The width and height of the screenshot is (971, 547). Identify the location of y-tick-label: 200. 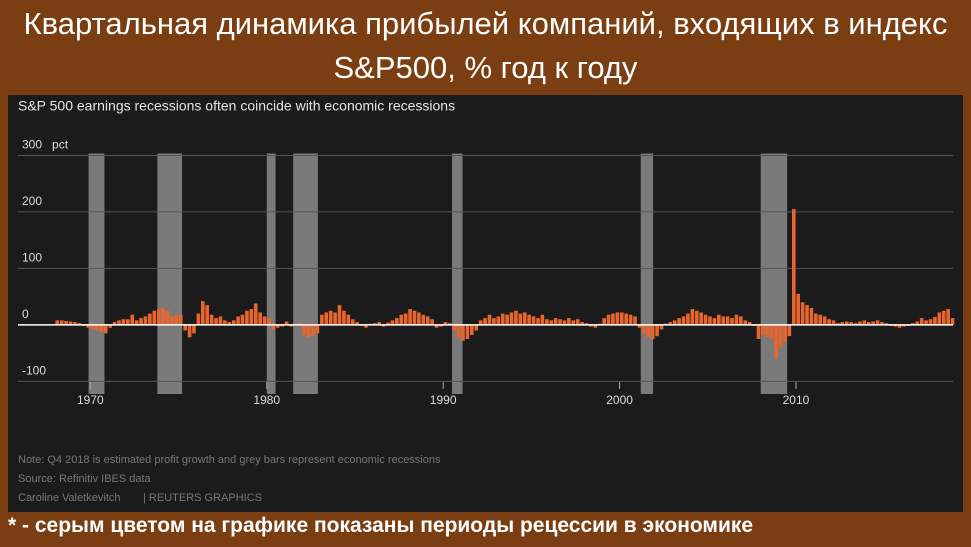
(32, 201).